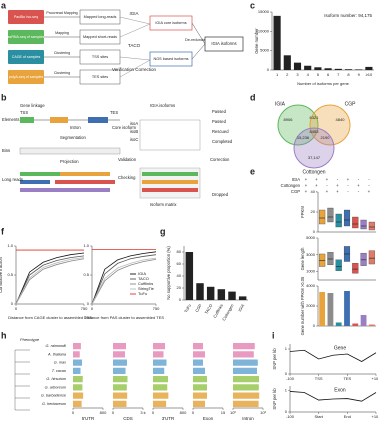  I want to click on subplot-title: Gene, so click(340, 348).